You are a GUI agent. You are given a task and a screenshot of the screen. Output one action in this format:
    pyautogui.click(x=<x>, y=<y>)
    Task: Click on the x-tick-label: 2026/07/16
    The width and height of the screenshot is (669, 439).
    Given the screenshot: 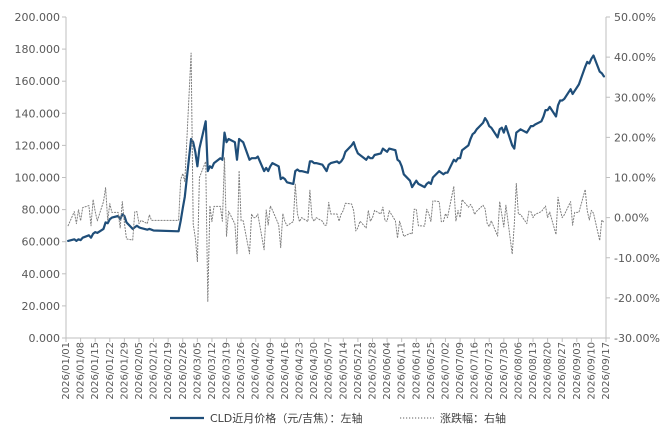 What is the action you would take?
    pyautogui.click(x=475, y=371)
    